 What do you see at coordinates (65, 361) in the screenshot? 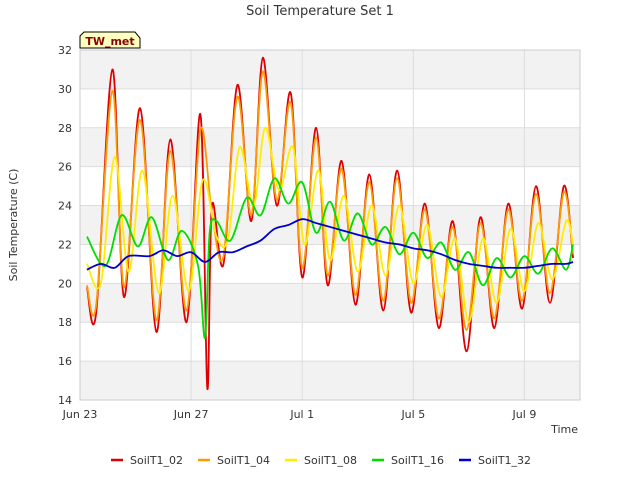
I see `y-tick-label: 16` at bounding box center [65, 361].